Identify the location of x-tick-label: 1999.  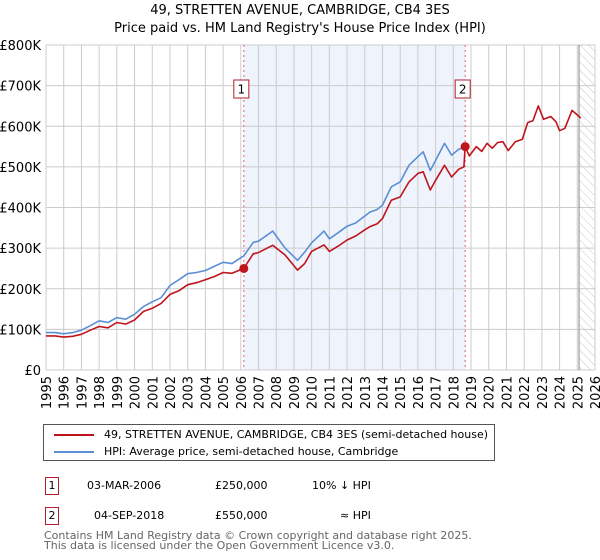
(118, 392).